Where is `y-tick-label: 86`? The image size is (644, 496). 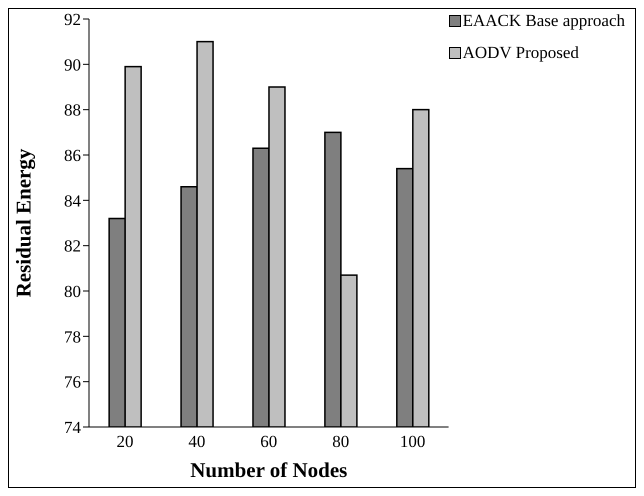 y-tick-label: 86 is located at coordinates (72, 156).